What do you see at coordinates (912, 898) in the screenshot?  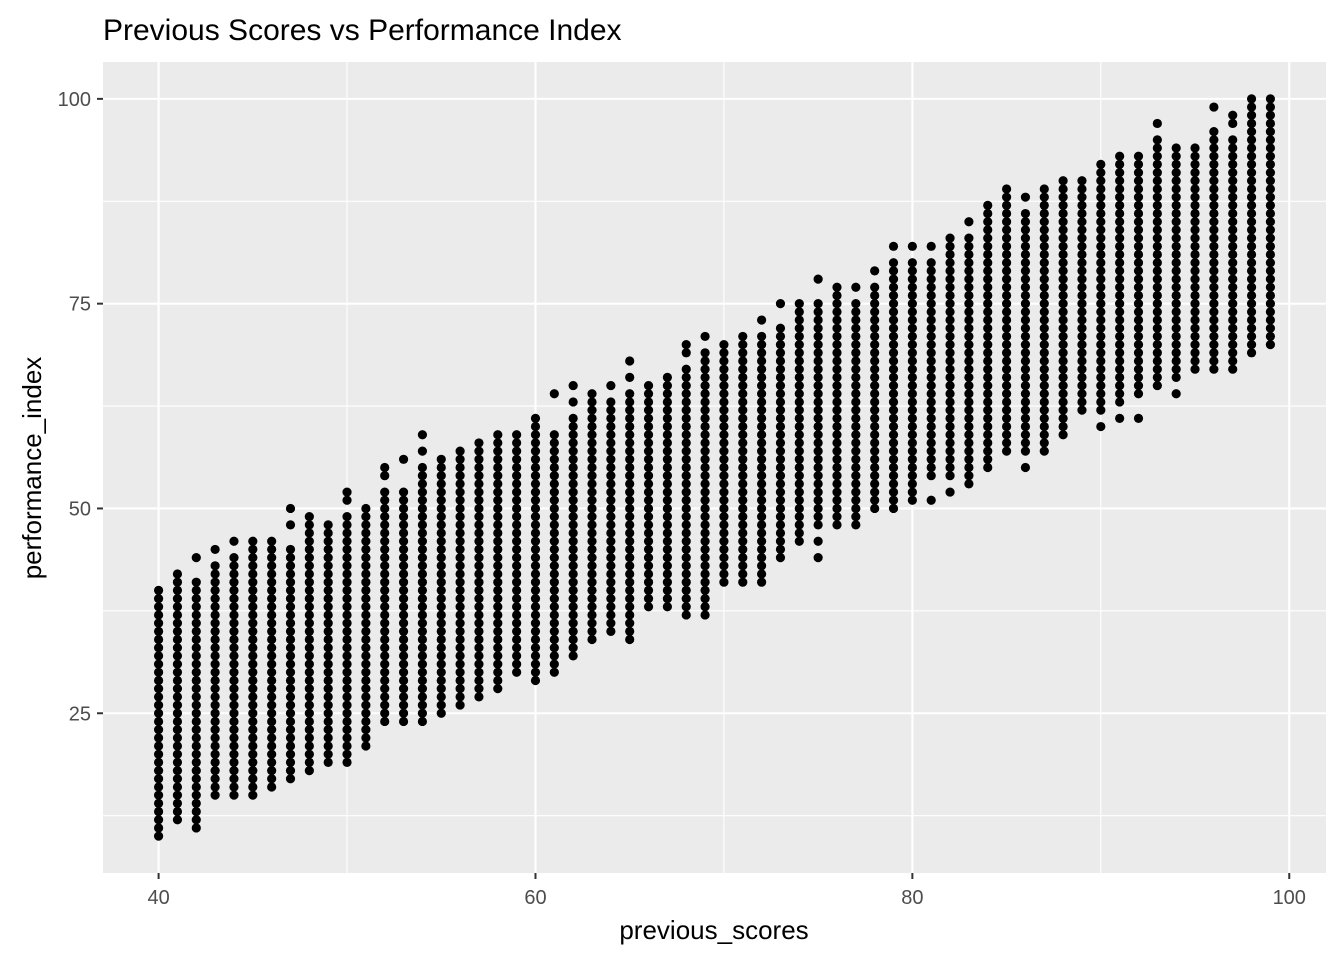 I see `x-tick-label: 80` at bounding box center [912, 898].